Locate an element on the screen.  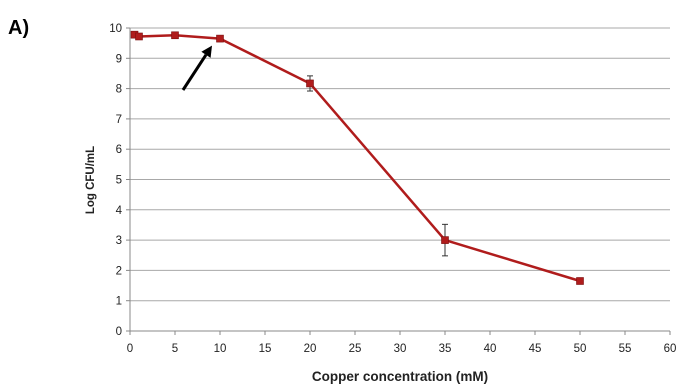
x-tick-label-9: 45 is located at coordinates (535, 349).